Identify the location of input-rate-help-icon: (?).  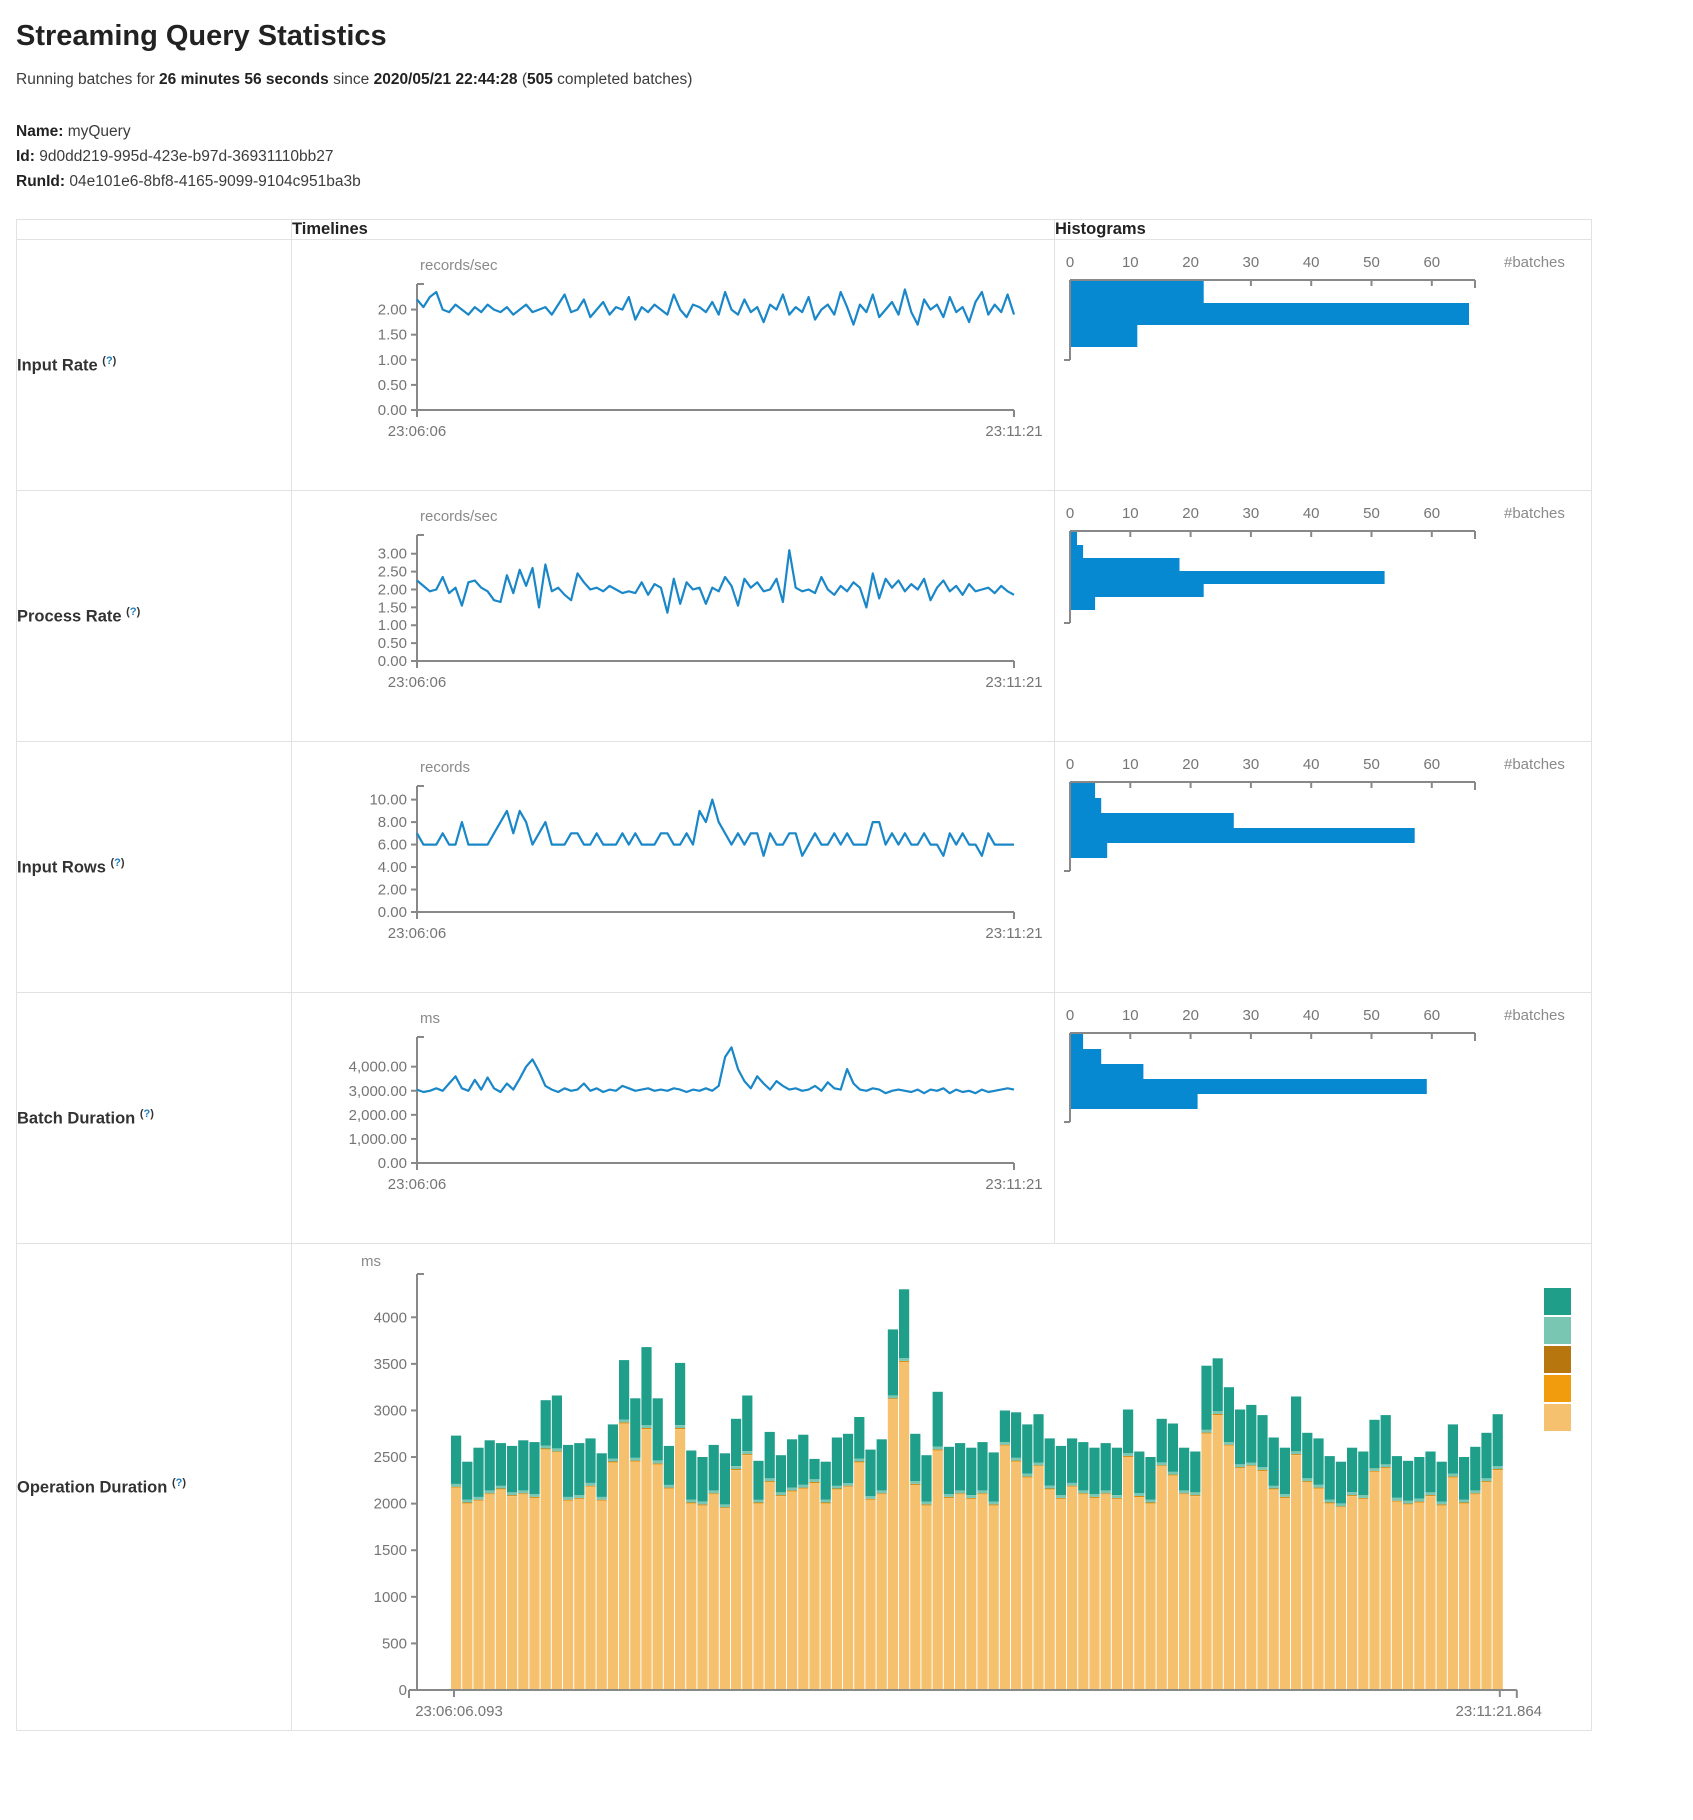
(109, 360).